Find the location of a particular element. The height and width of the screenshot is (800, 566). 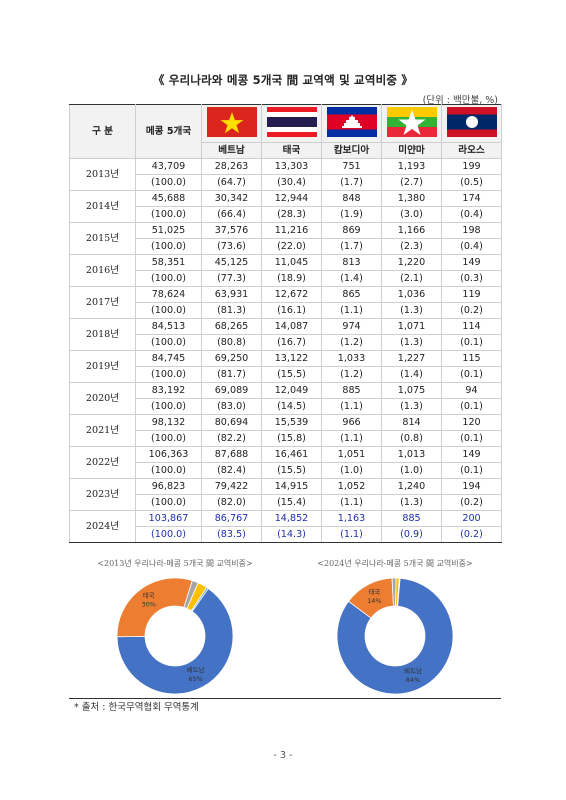

value-cell: 751 is located at coordinates (351, 166).